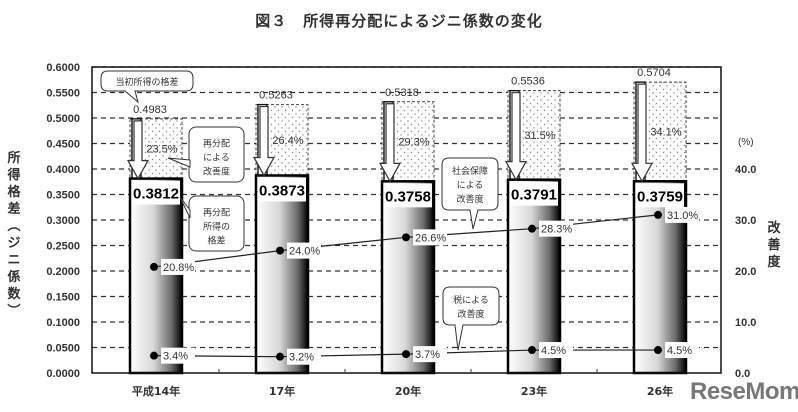  What do you see at coordinates (150, 110) in the screenshot?
I see `initial-value-label: 0.4983` at bounding box center [150, 110].